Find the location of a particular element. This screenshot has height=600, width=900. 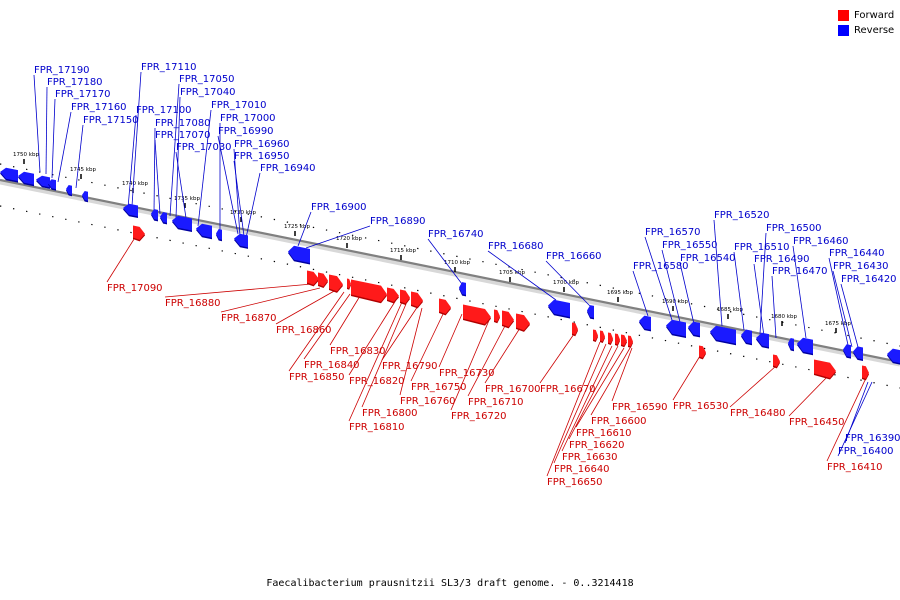

gene-label: FPR_16620 is located at coordinates (597, 445).